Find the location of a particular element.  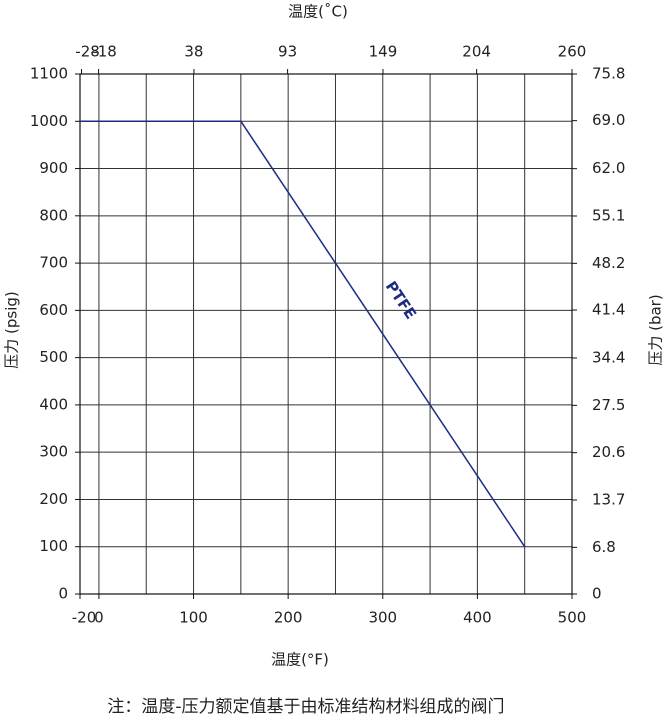

y-tick-label: 1000 is located at coordinates (49, 121).